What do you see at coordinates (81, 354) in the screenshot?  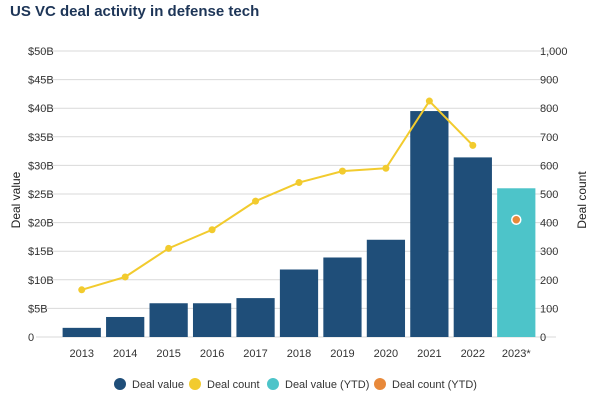 I see `x-tick-label: 2013` at bounding box center [81, 354].